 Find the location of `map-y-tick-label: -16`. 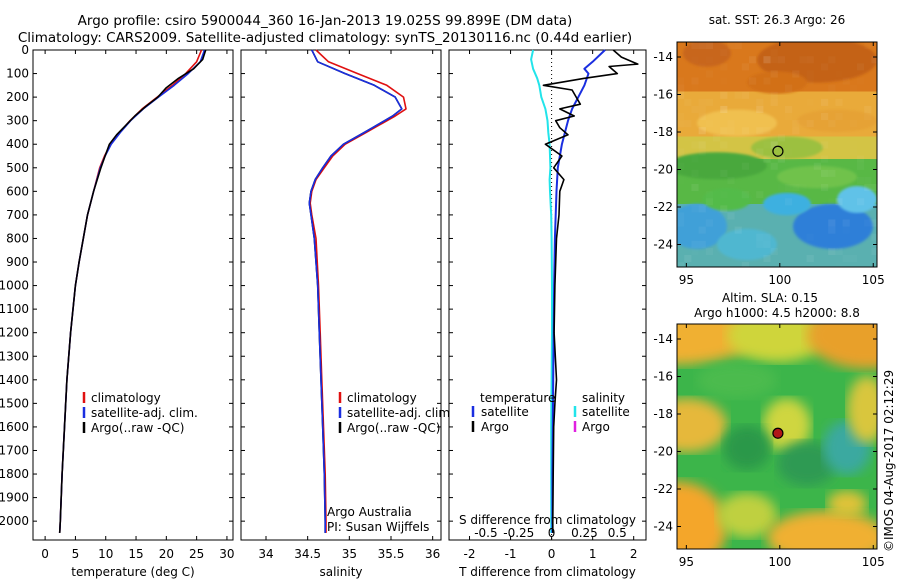

map-y-tick-label: -16 is located at coordinates (663, 377).